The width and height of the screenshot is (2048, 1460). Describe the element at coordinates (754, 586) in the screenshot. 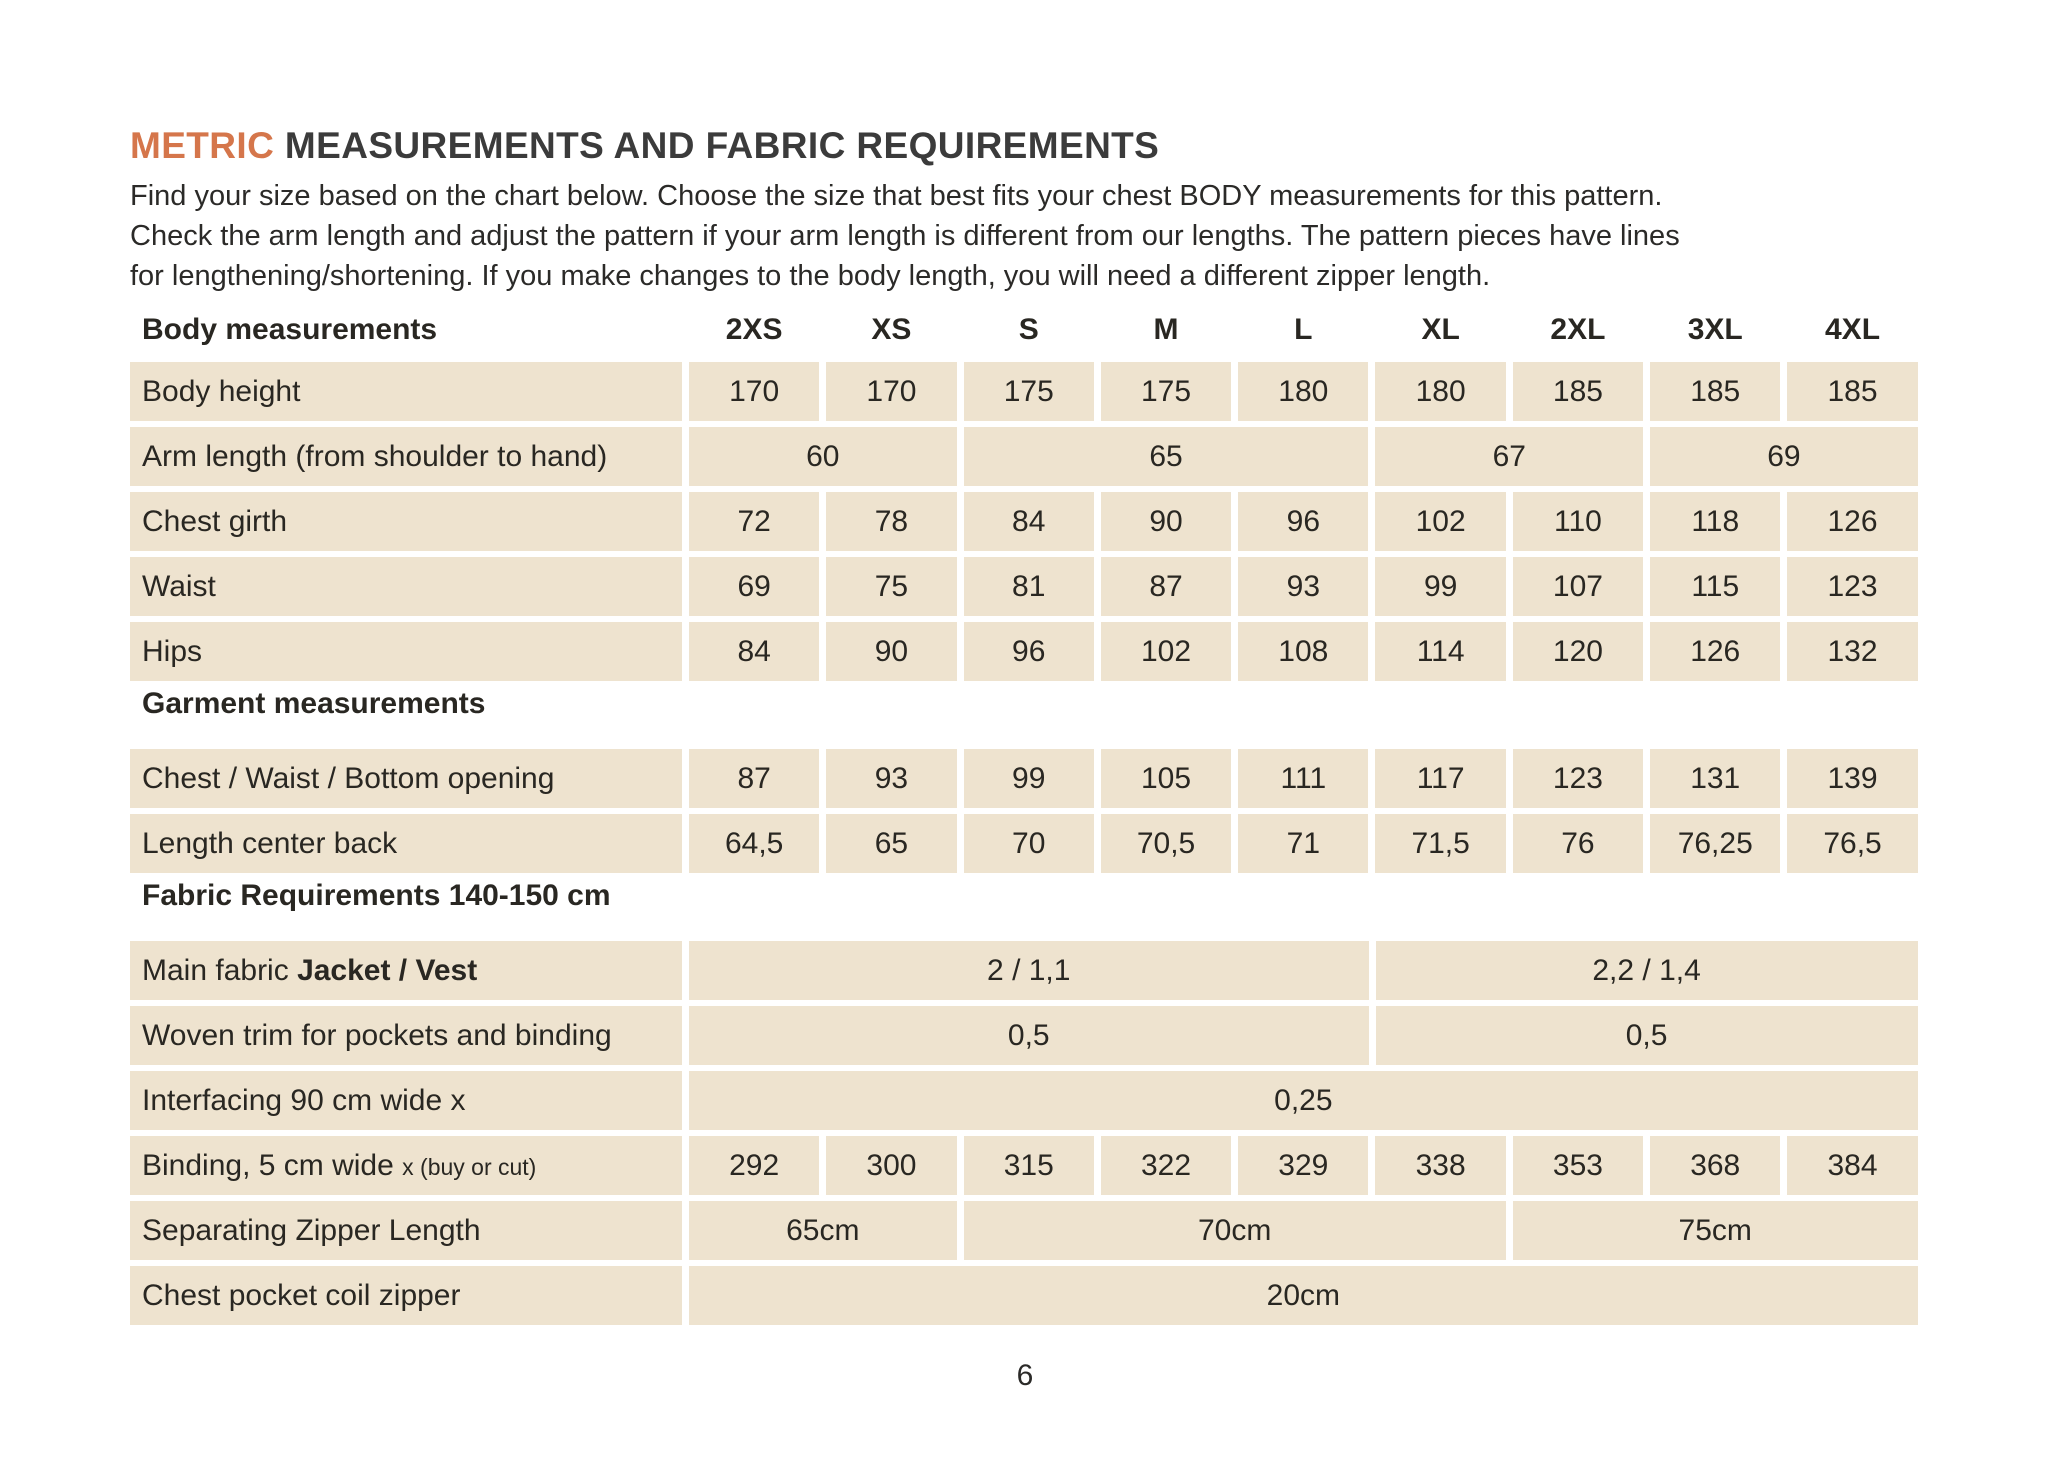

I see `value-cell: 69` at that location.